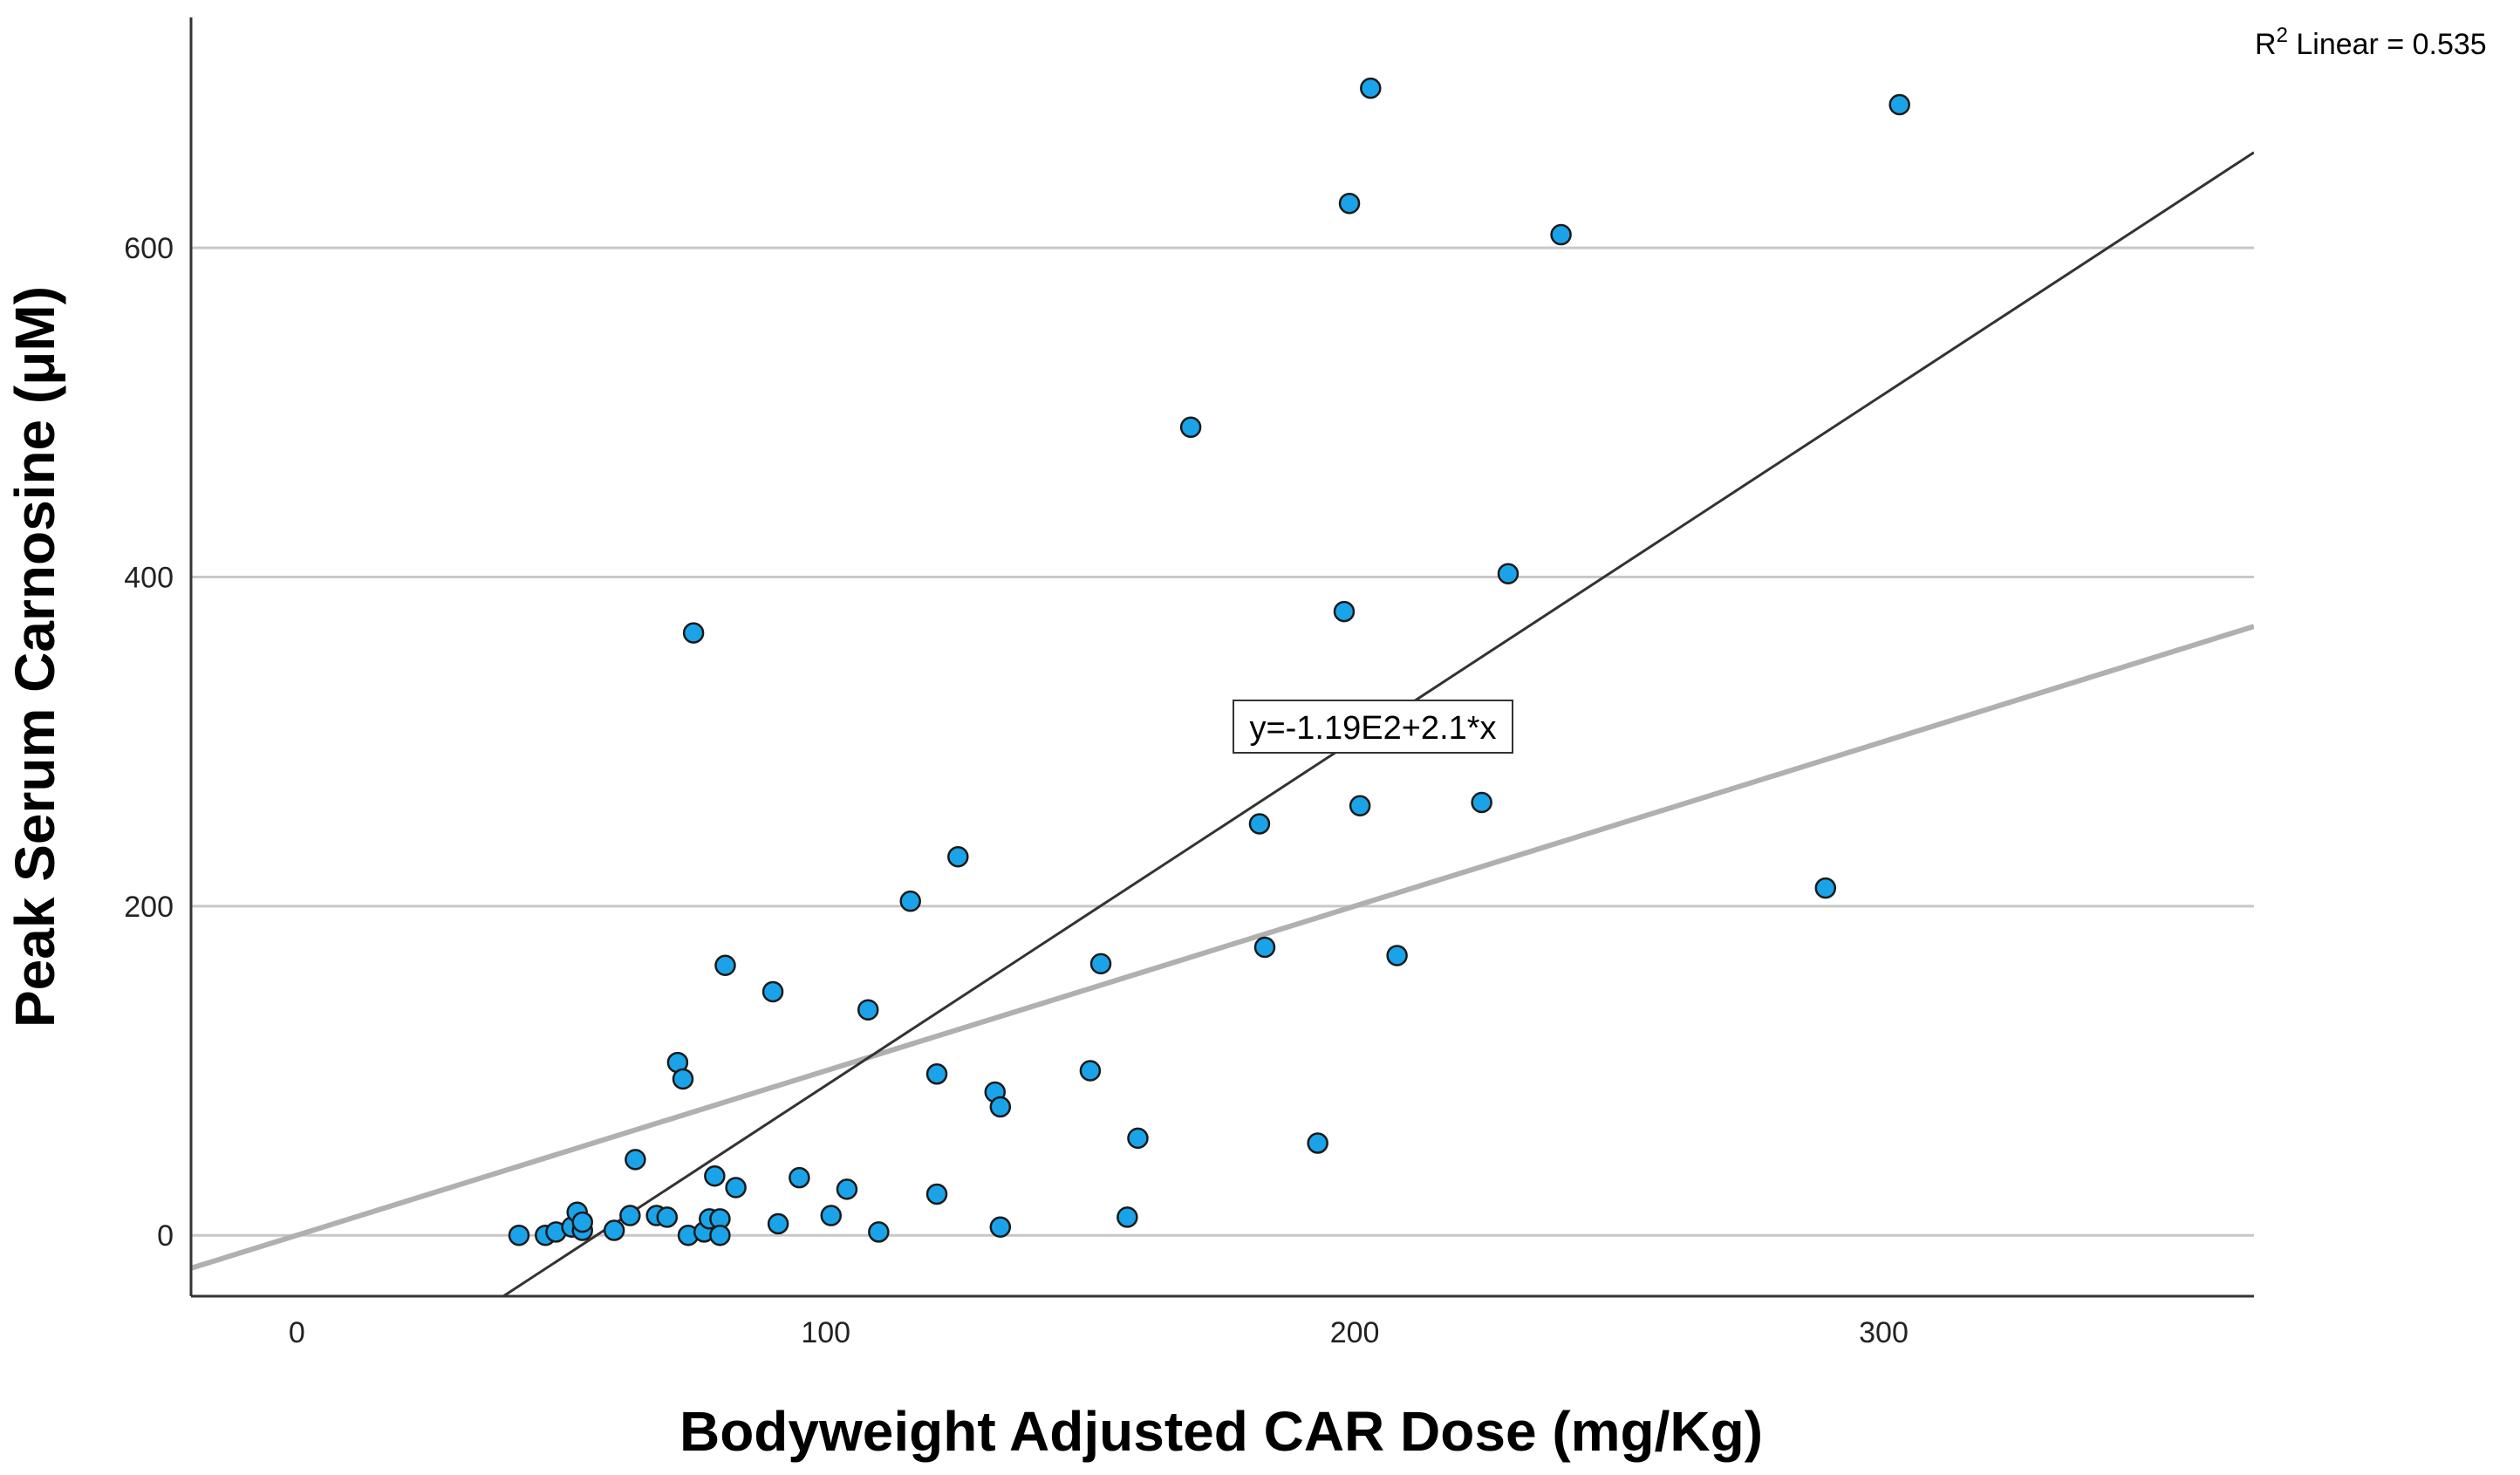 The width and height of the screenshot is (2520, 1475). I want to click on x-tick-label-300: 300, so click(1884, 1332).